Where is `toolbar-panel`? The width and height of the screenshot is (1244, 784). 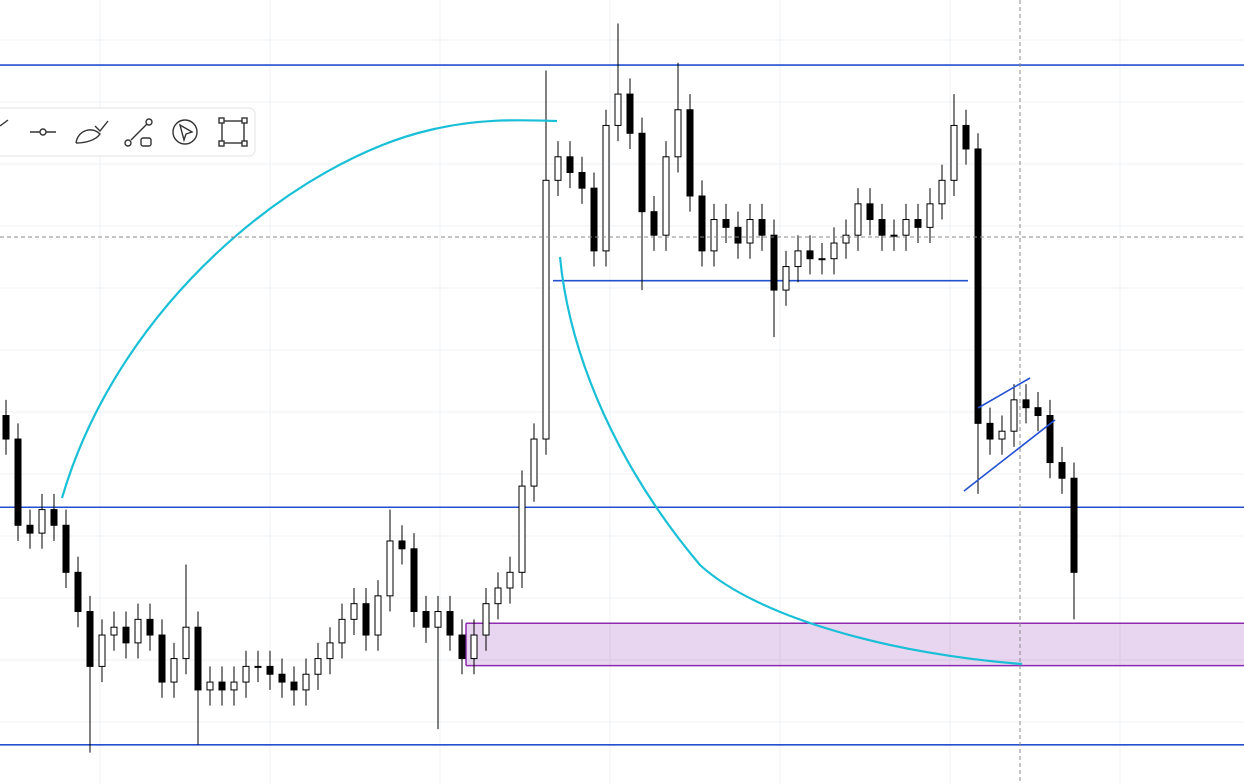 toolbar-panel is located at coordinates (128, 132).